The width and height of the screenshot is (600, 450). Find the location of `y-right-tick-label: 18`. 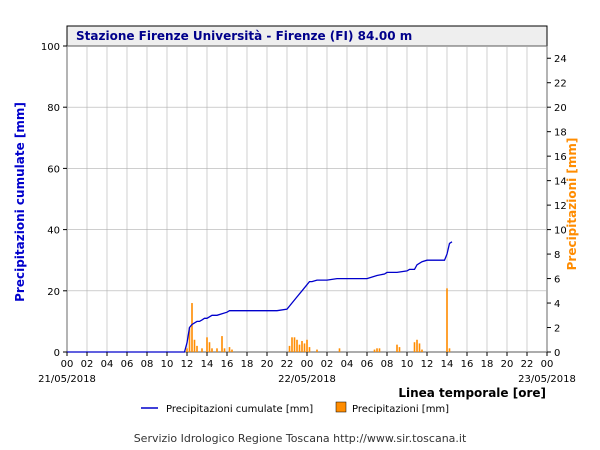

y-right-tick-label: 18 is located at coordinates (560, 133).